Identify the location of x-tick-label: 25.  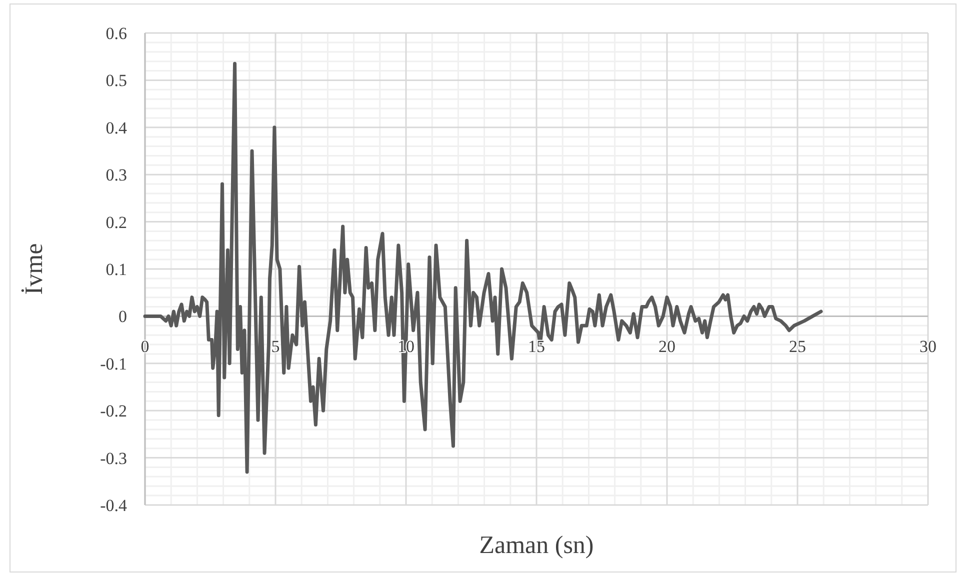
(797, 346).